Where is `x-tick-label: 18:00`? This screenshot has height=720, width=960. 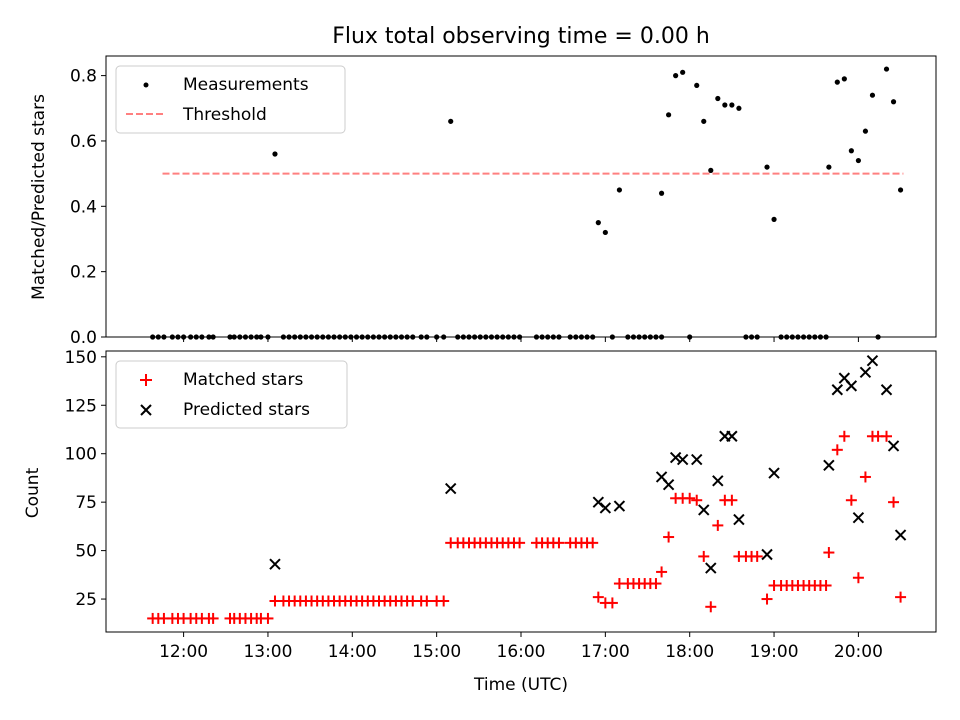 x-tick-label: 18:00 is located at coordinates (689, 652).